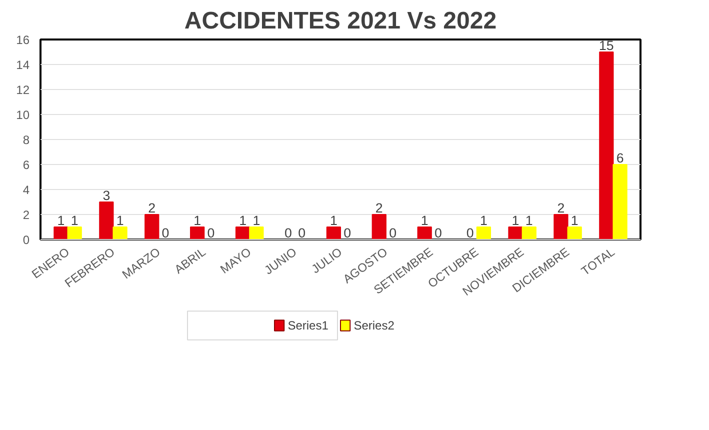  I want to click on y-tick-label: 2, so click(26, 215).